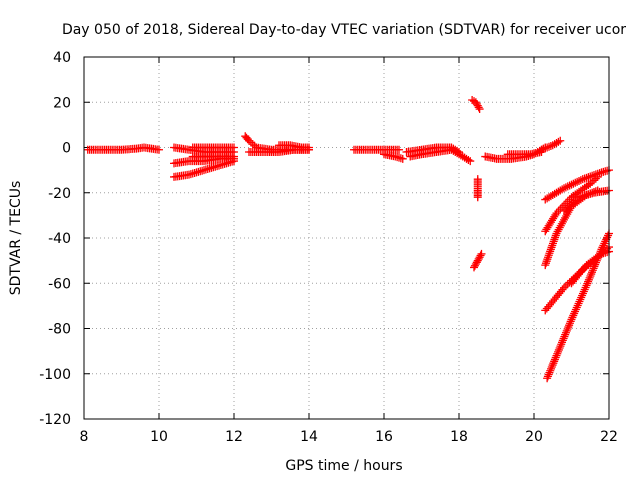 The height and width of the screenshot is (480, 640). I want to click on x-axis-title: GPS time / hours, so click(343, 466).